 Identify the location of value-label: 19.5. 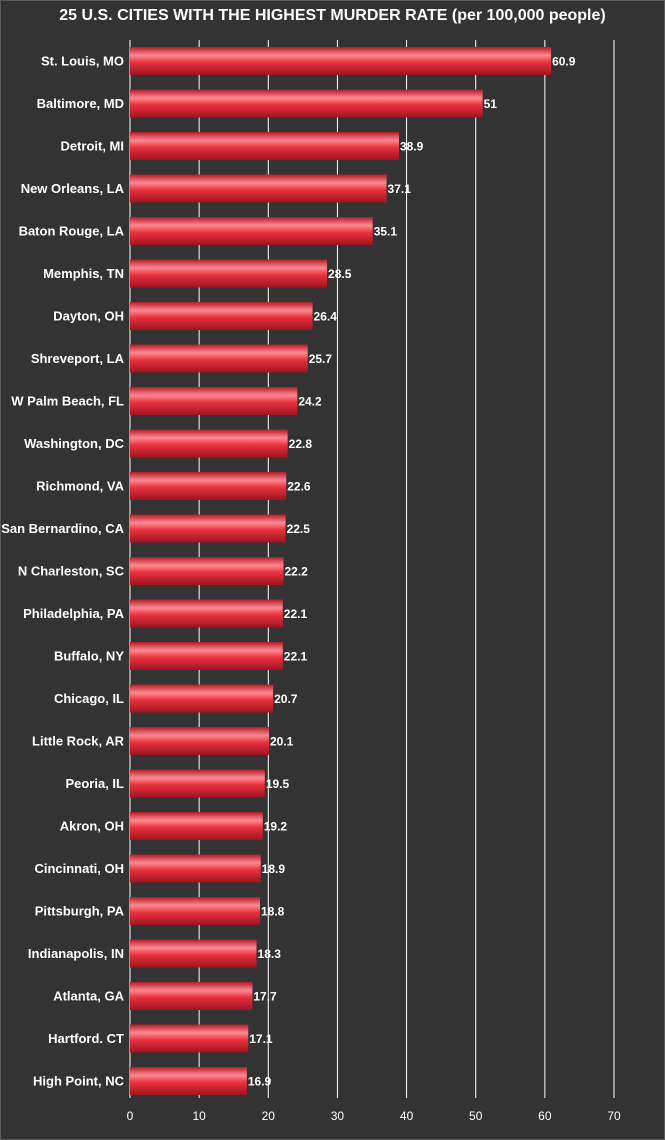
(278, 784).